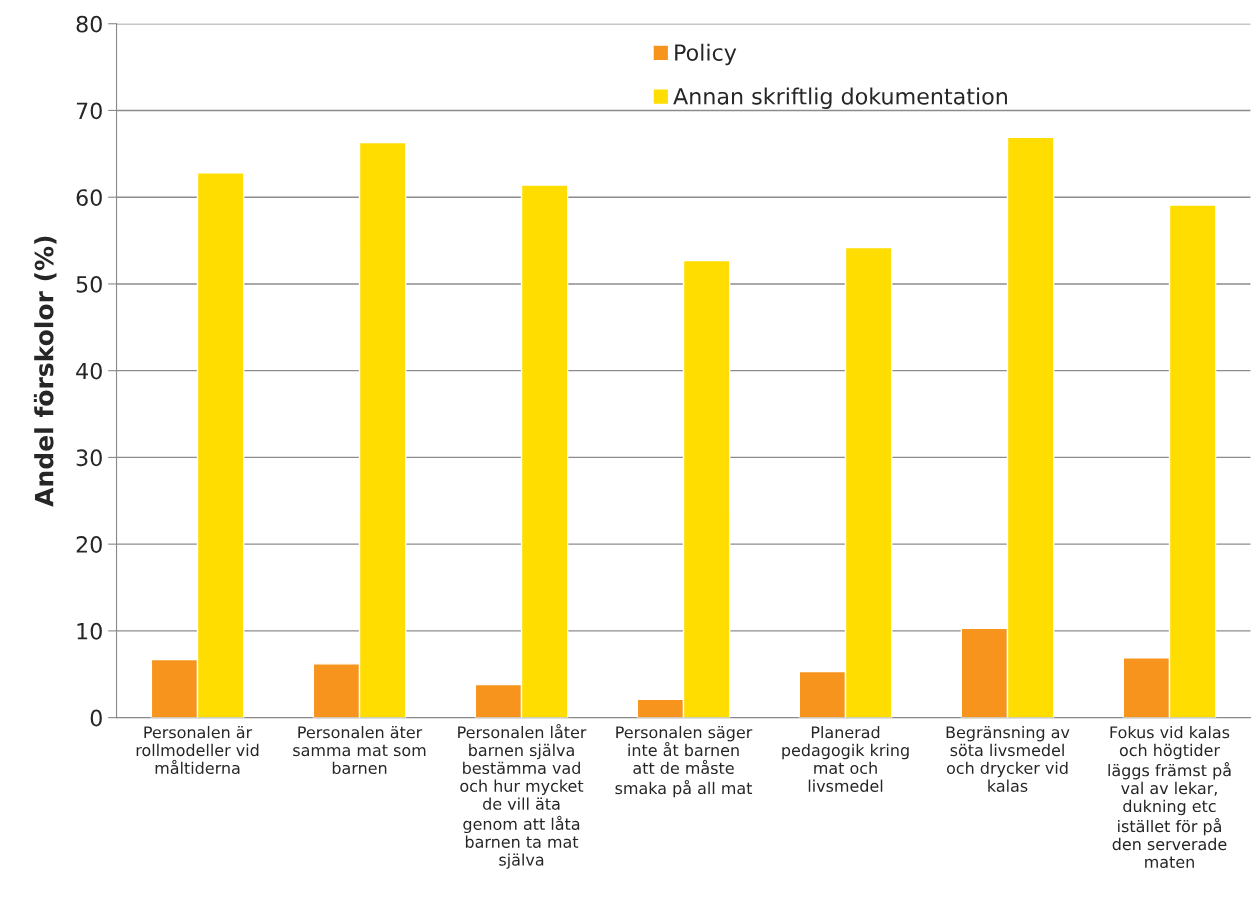  What do you see at coordinates (359, 750) in the screenshot?
I see `x-tick-label: Personalen äter samma mat som barnen` at bounding box center [359, 750].